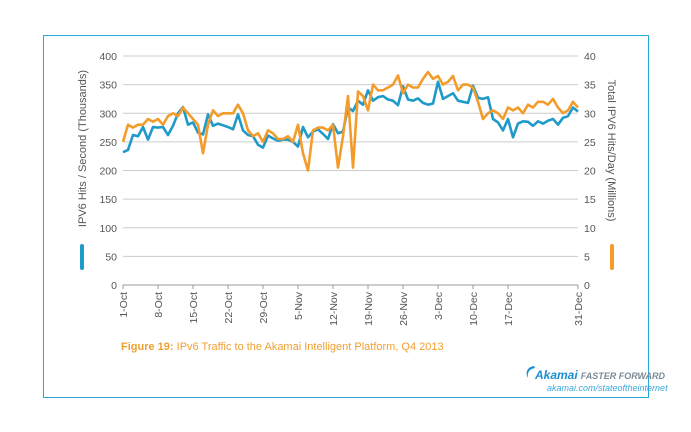  I want to click on y-left-tick-label: 400, so click(108, 57).